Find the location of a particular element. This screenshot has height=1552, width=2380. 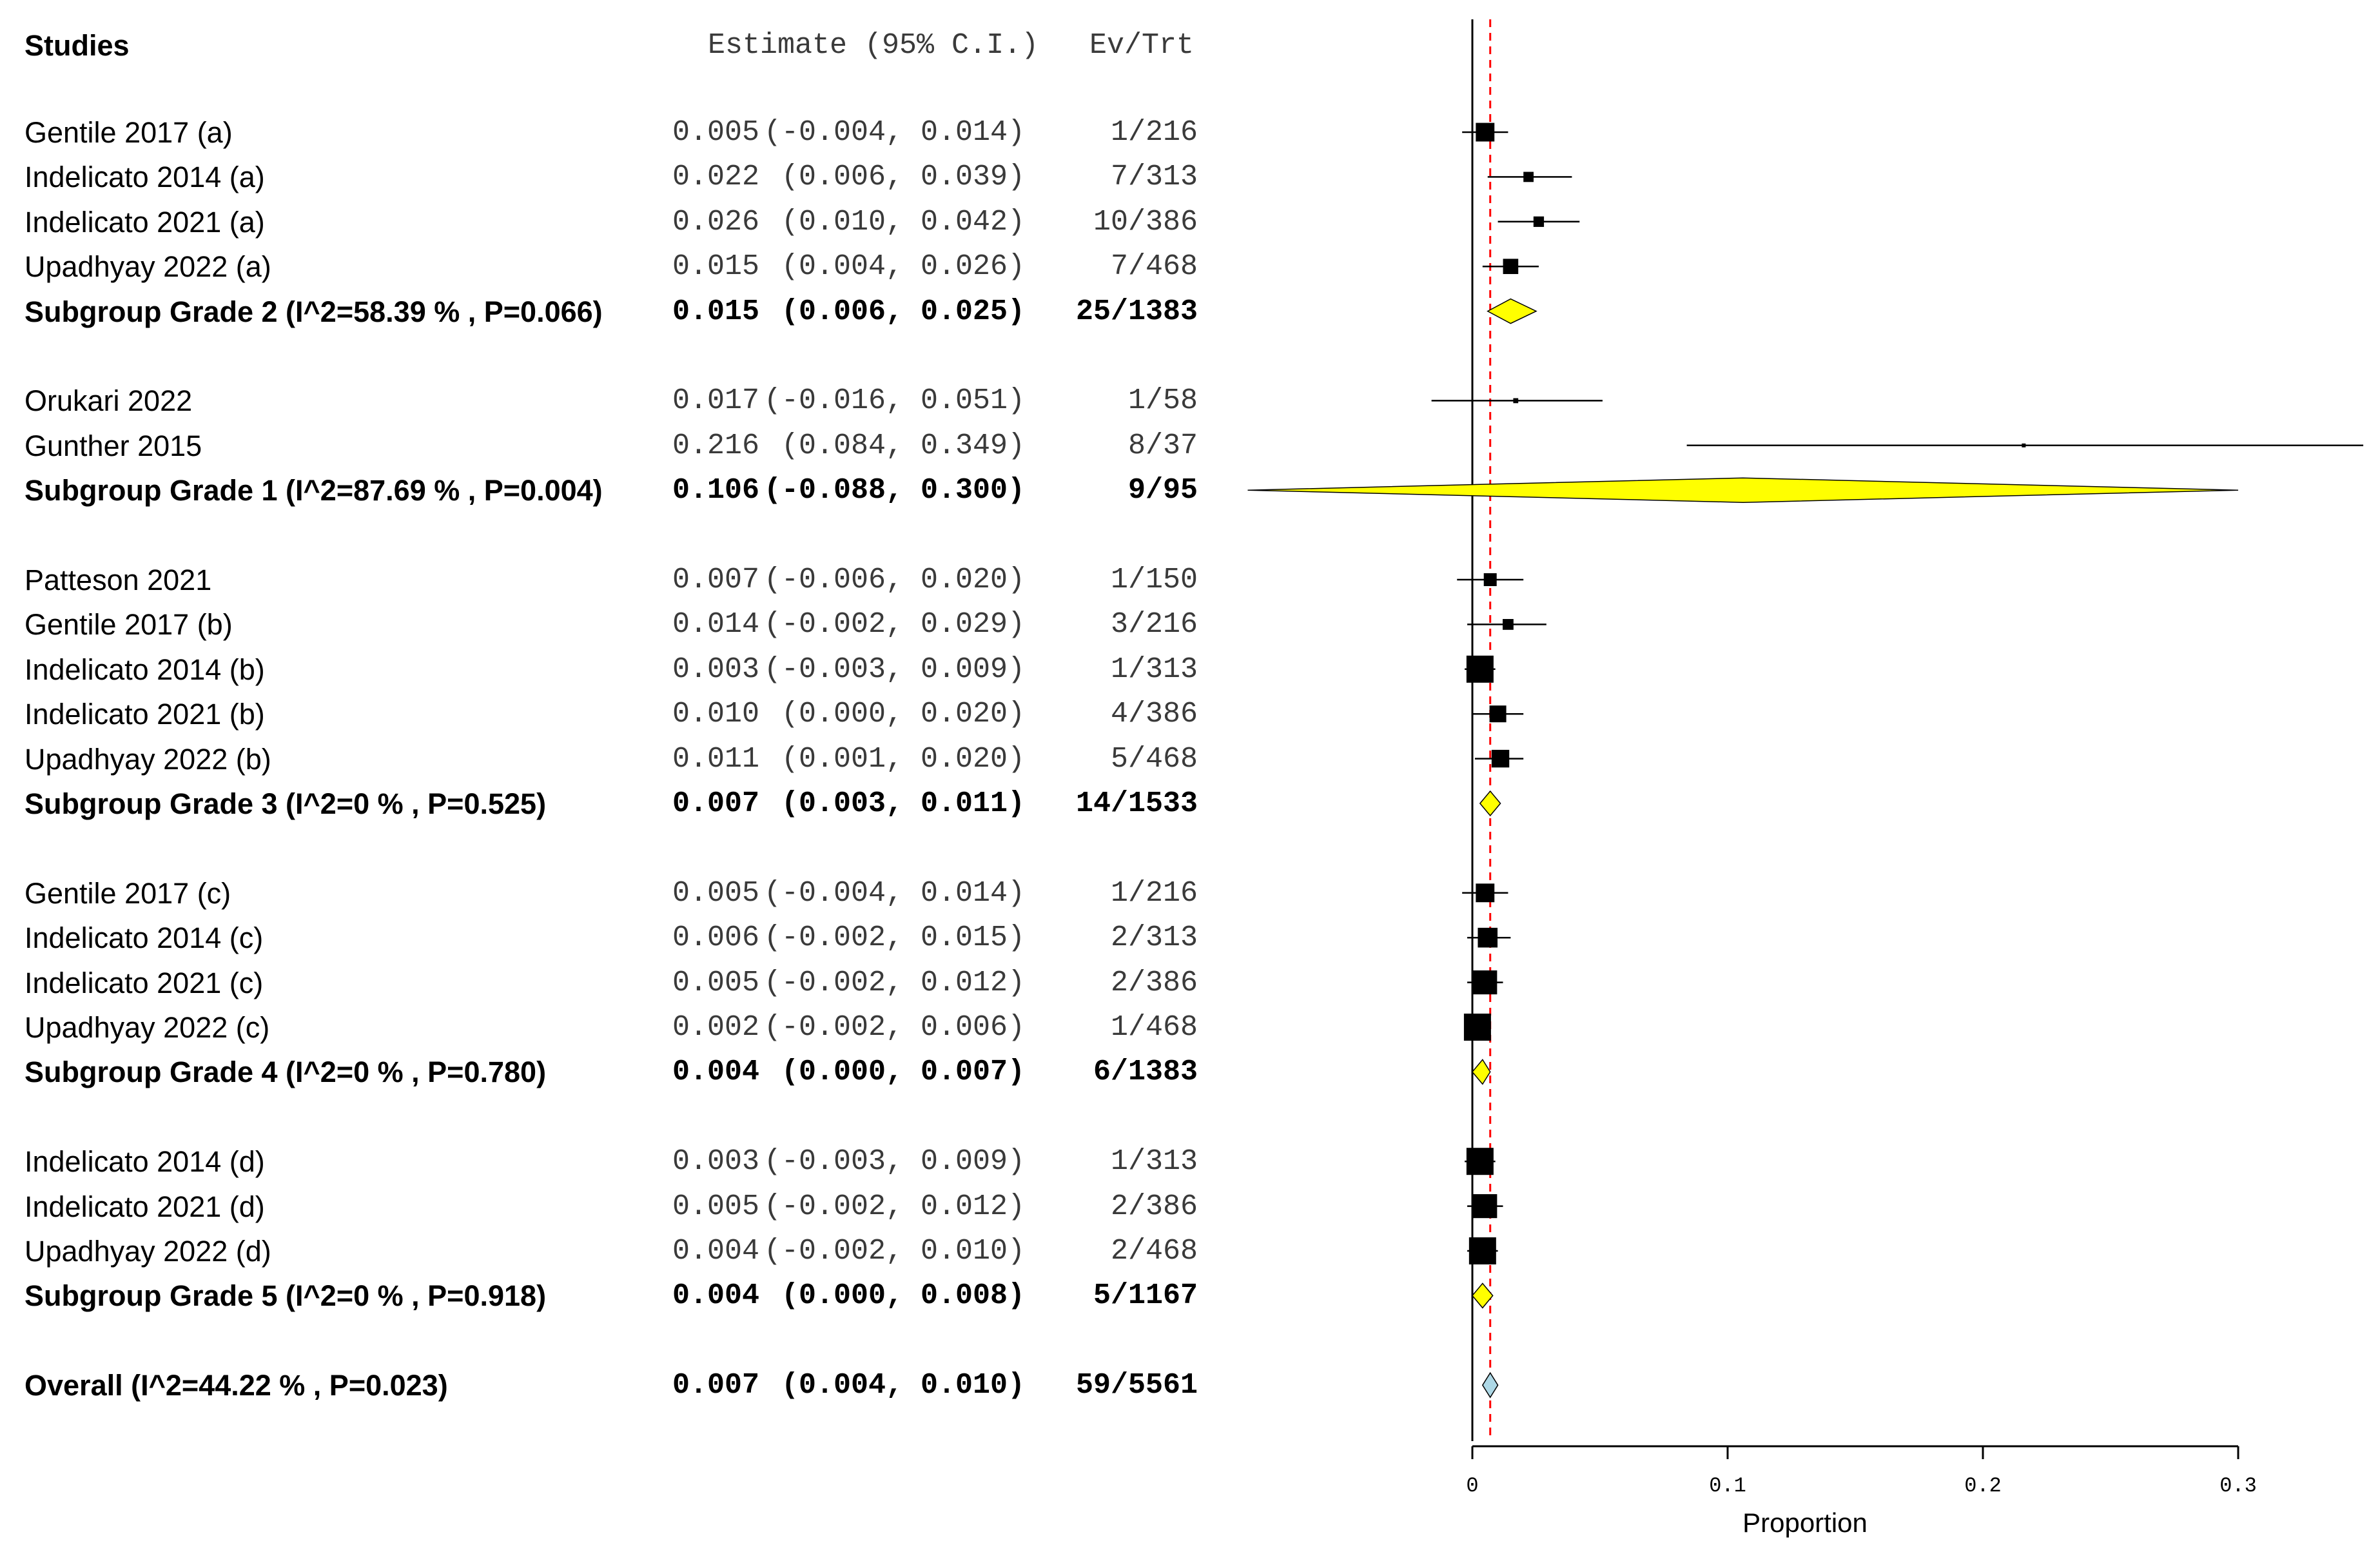

estimate-header: Estimate (95% C.I.) is located at coordinates (873, 45).